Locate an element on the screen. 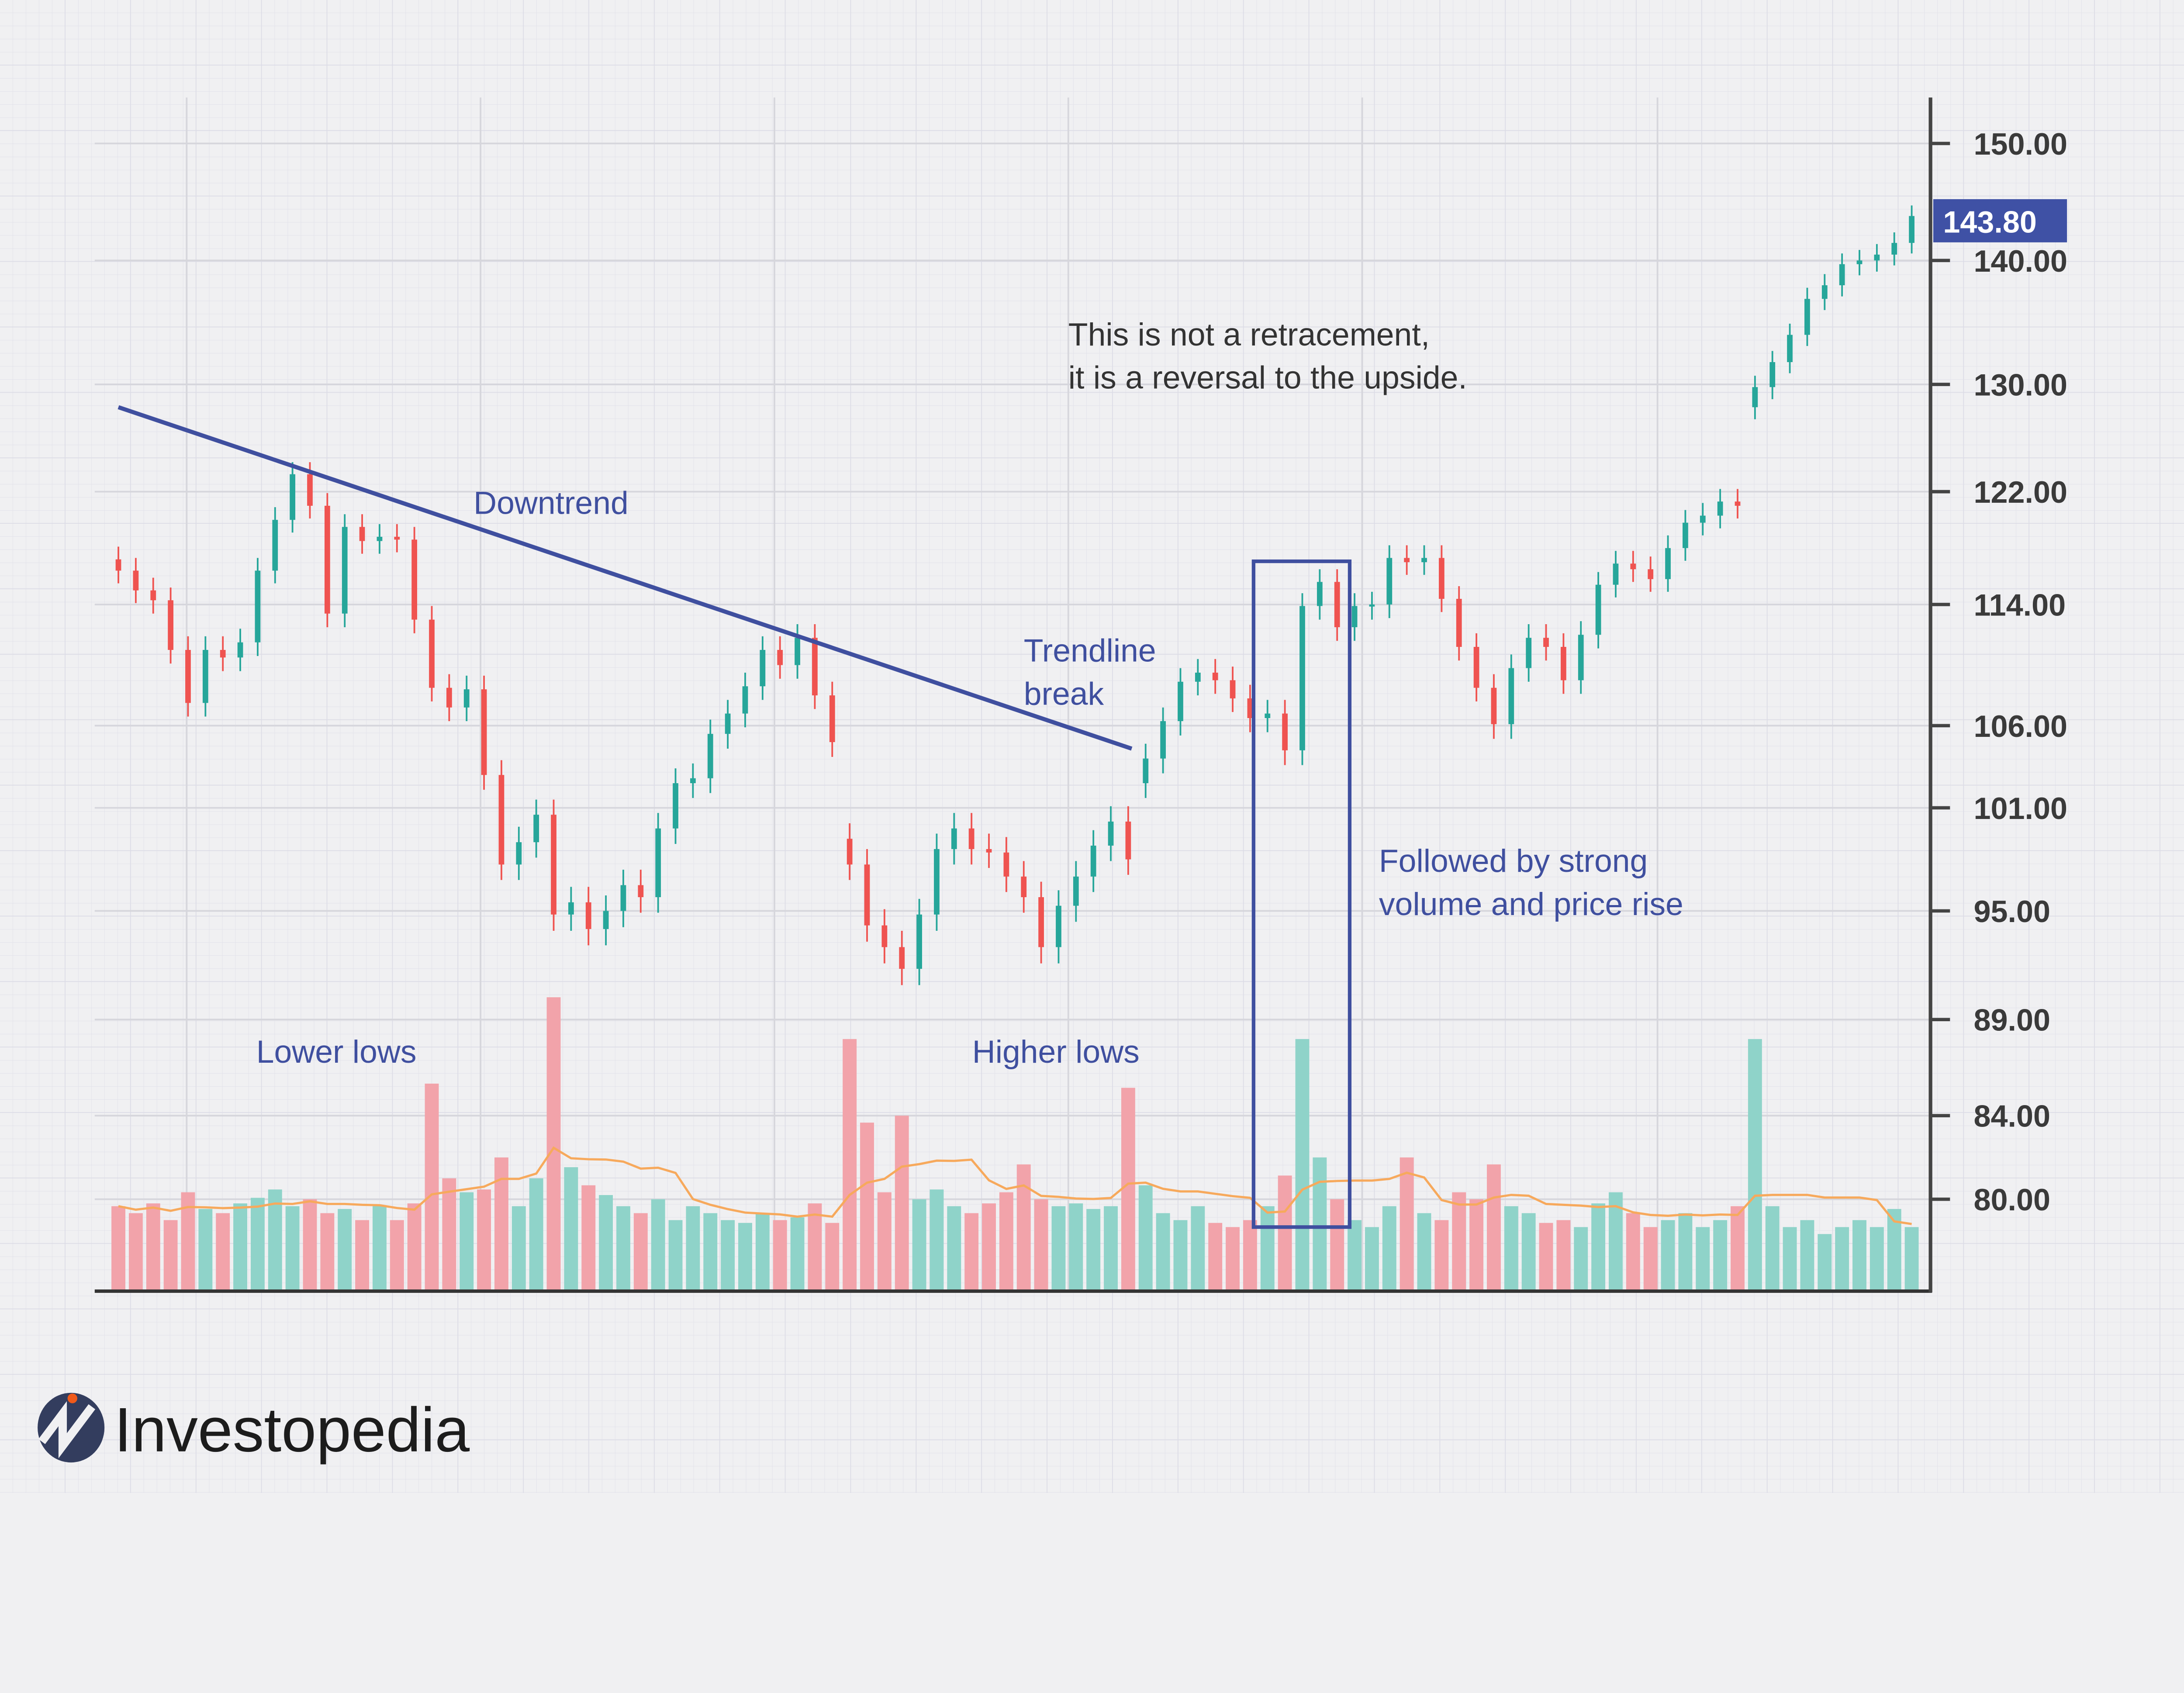  last-price-tag-background is located at coordinates (2000, 220).